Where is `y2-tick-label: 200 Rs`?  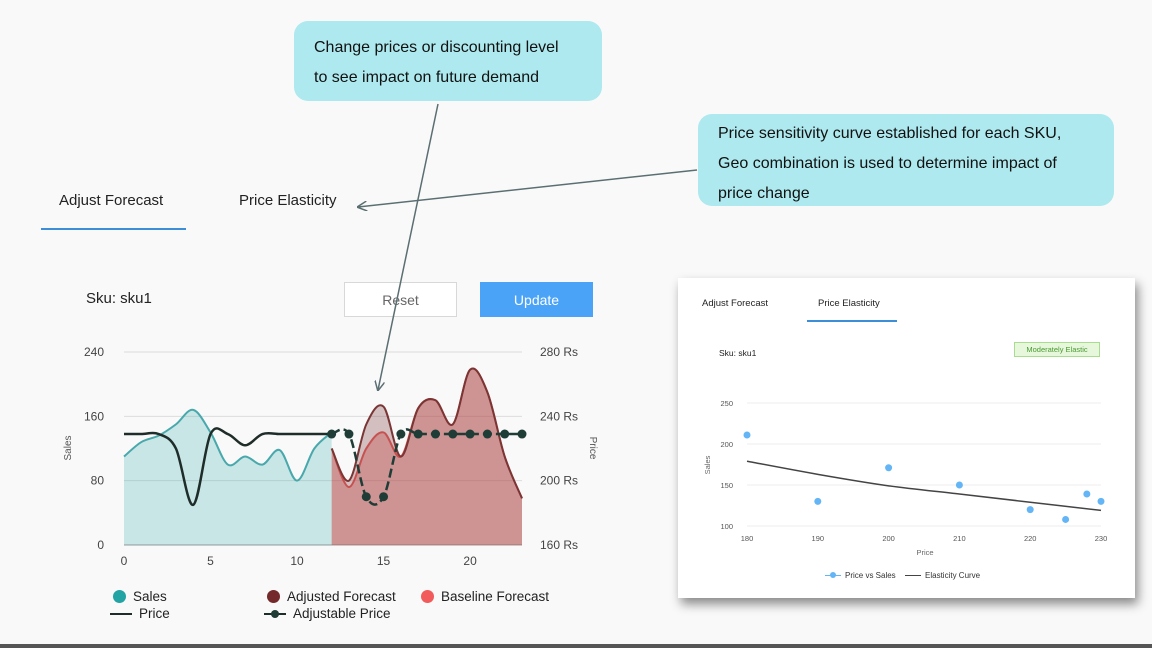
y2-tick-label: 200 Rs is located at coordinates (559, 481).